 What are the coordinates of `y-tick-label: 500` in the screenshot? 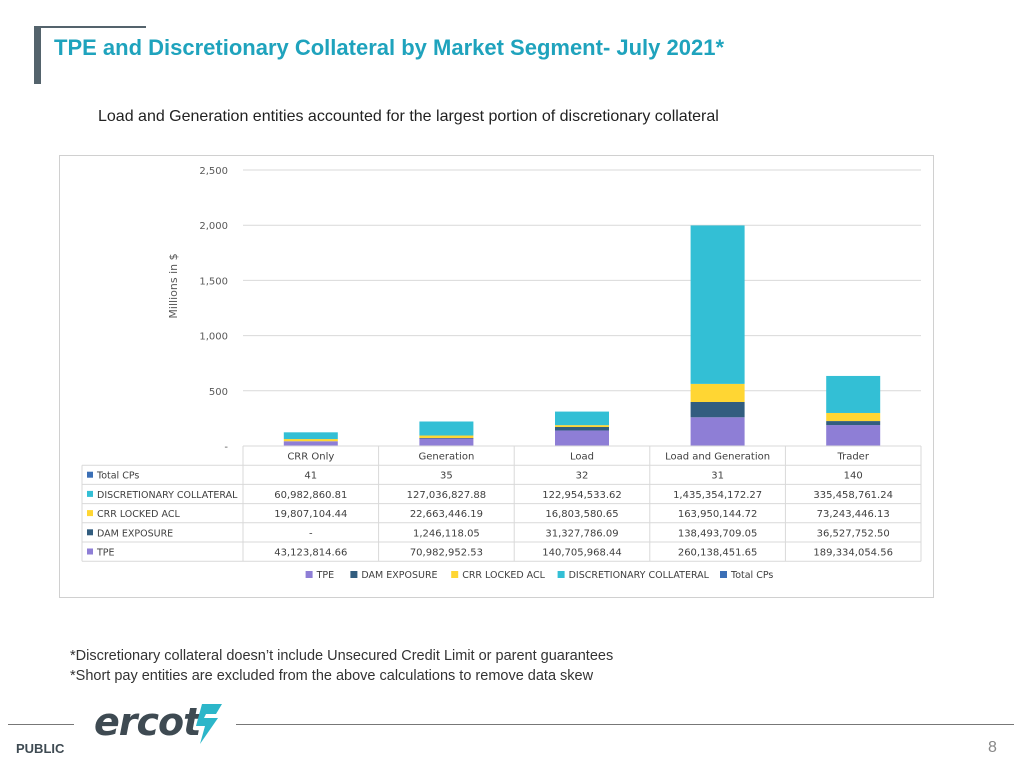 It's located at (218, 392).